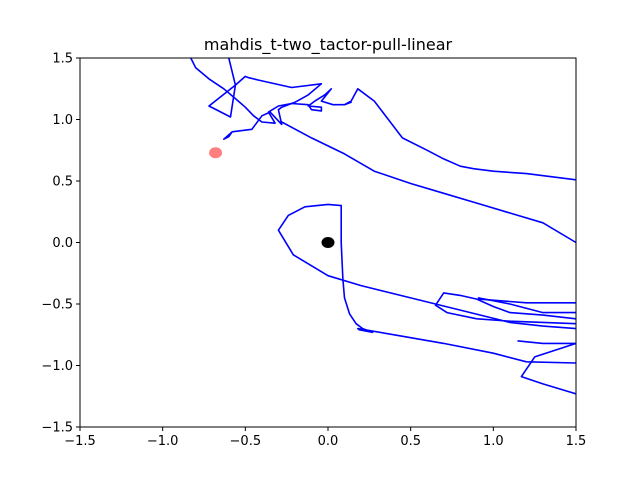 The width and height of the screenshot is (640, 480). What do you see at coordinates (163, 441) in the screenshot?
I see `x-tick-label: −1.0` at bounding box center [163, 441].